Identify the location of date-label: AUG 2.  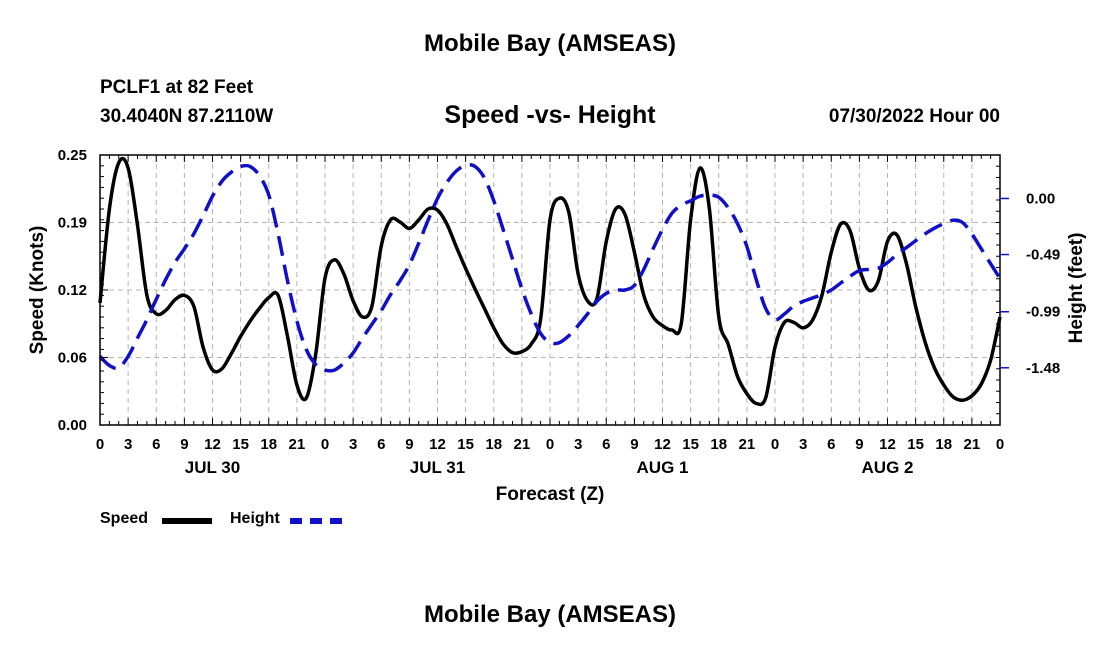
(888, 467).